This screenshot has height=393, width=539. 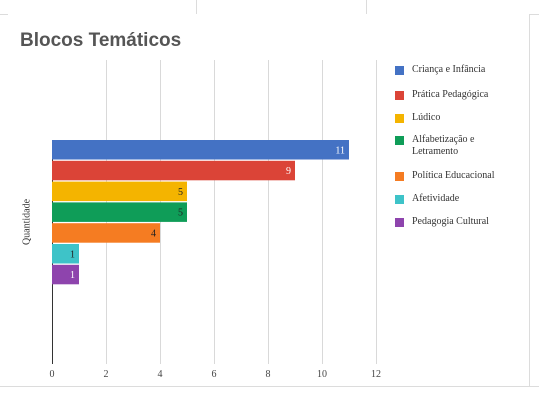 I want to click on x-tick-label: 0, so click(x=52, y=374).